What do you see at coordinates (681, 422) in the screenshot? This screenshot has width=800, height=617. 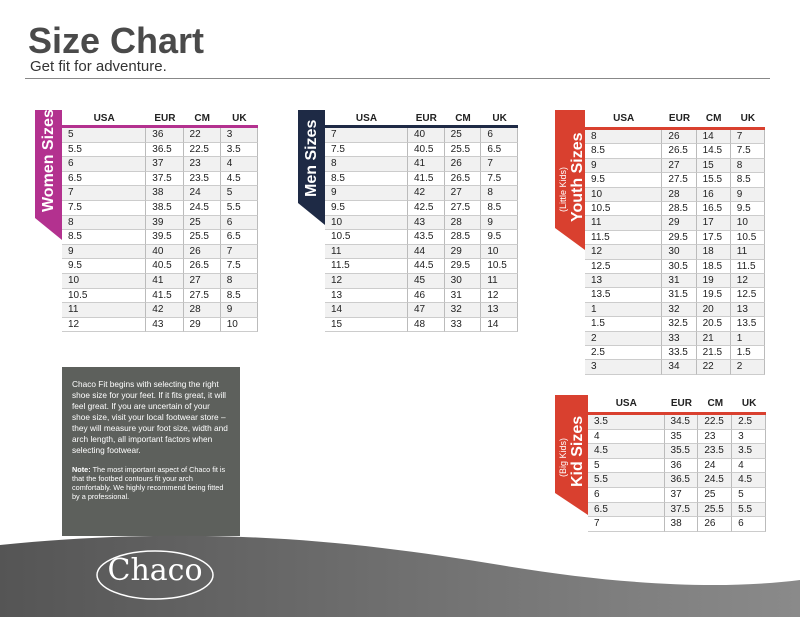 I see `table-cell: 34.5` at bounding box center [681, 422].